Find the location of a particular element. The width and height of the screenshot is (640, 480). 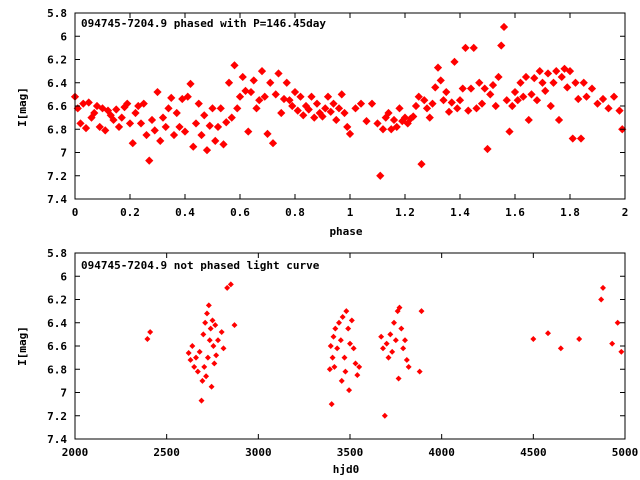

x-tick-label: 2000 is located at coordinates (75, 452).